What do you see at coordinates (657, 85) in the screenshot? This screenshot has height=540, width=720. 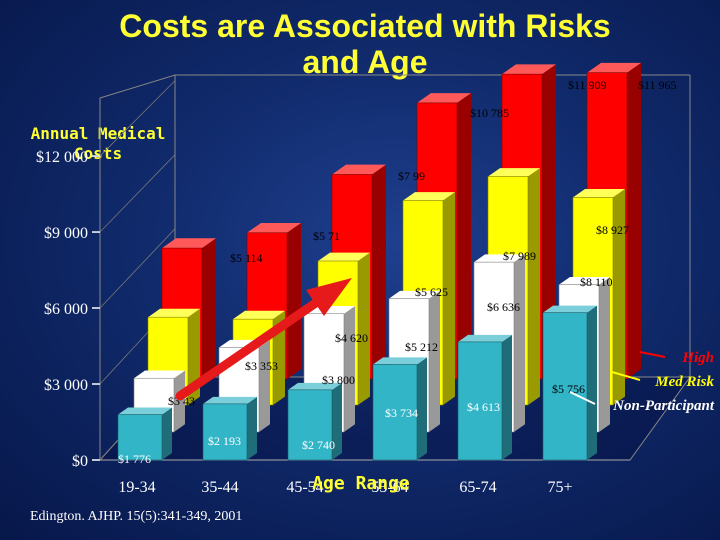 I see `data-label: $11 965` at bounding box center [657, 85].